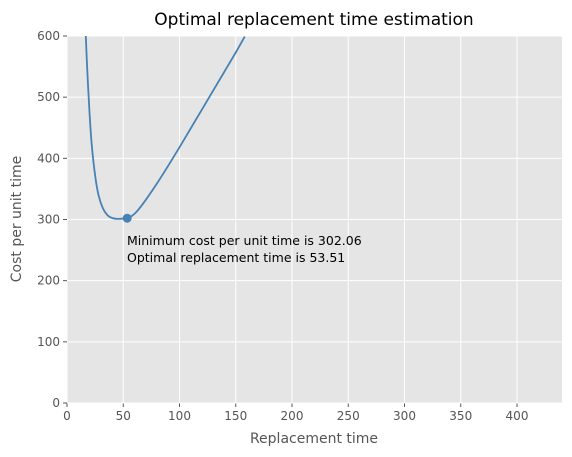 This screenshot has height=457, width=572. Describe the element at coordinates (48, 158) in the screenshot. I see `y-tick-label: 400` at that location.